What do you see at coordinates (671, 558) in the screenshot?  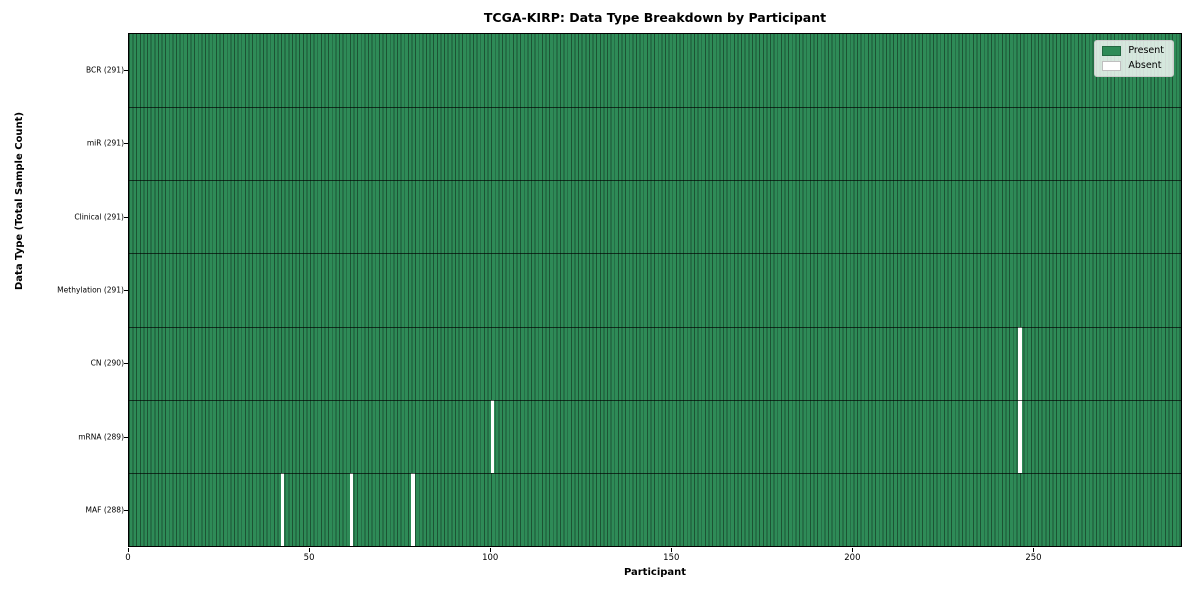 I see `x-tick-label: 150` at bounding box center [671, 558].